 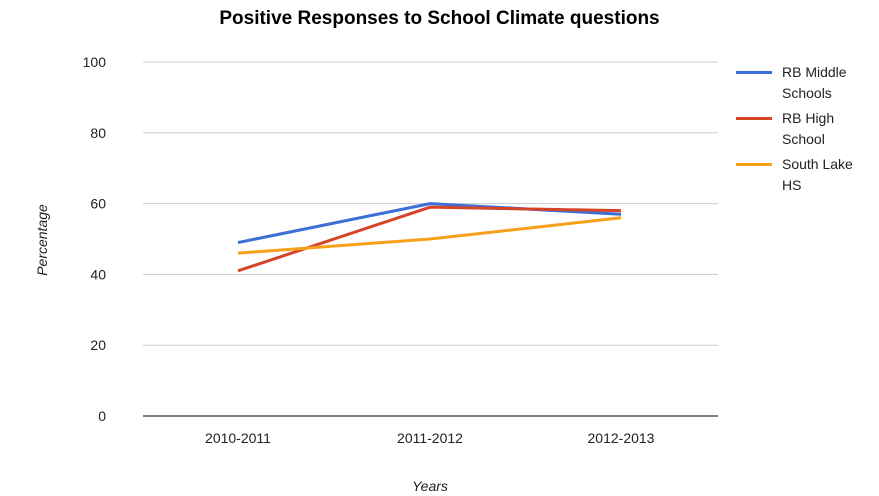 What do you see at coordinates (814, 82) in the screenshot?
I see `legend-label: RB Middle Schools` at bounding box center [814, 82].